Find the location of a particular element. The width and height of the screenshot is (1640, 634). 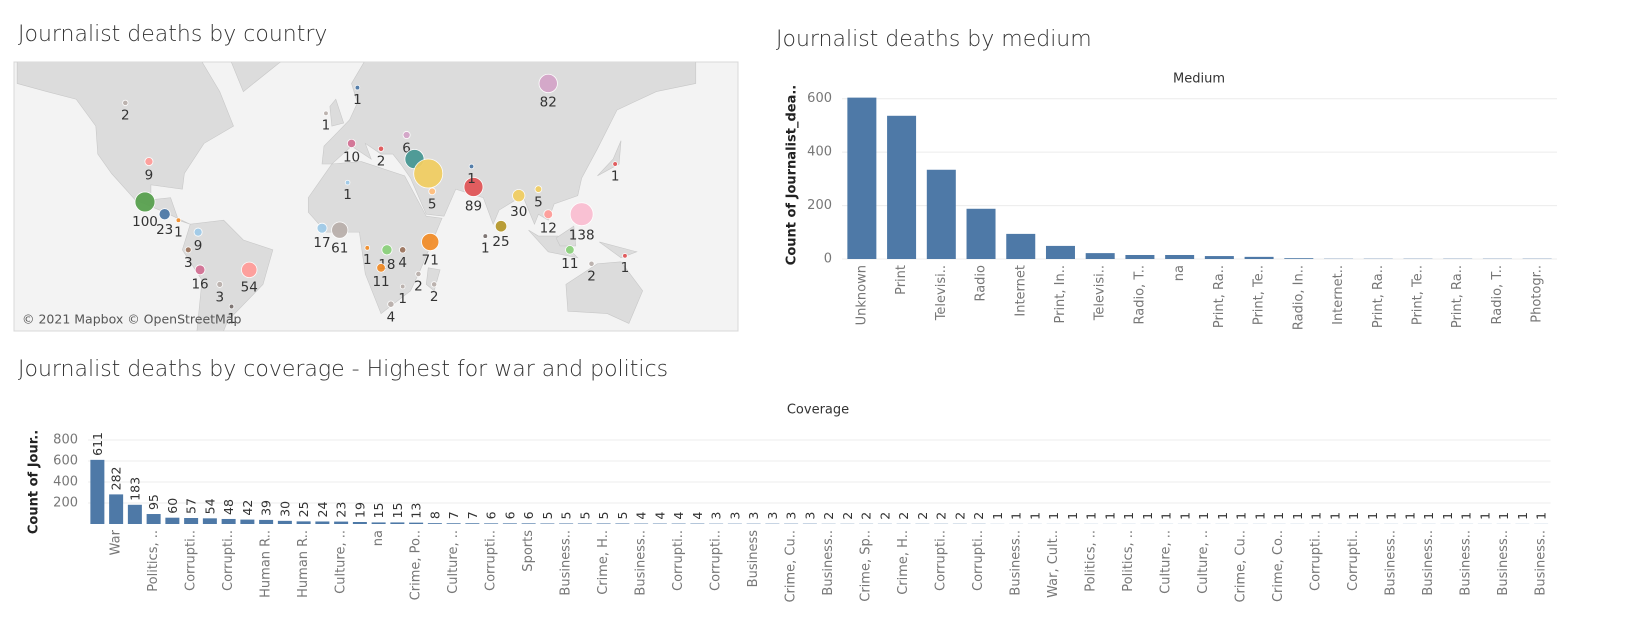

bubble-label: 23 is located at coordinates (164, 230).